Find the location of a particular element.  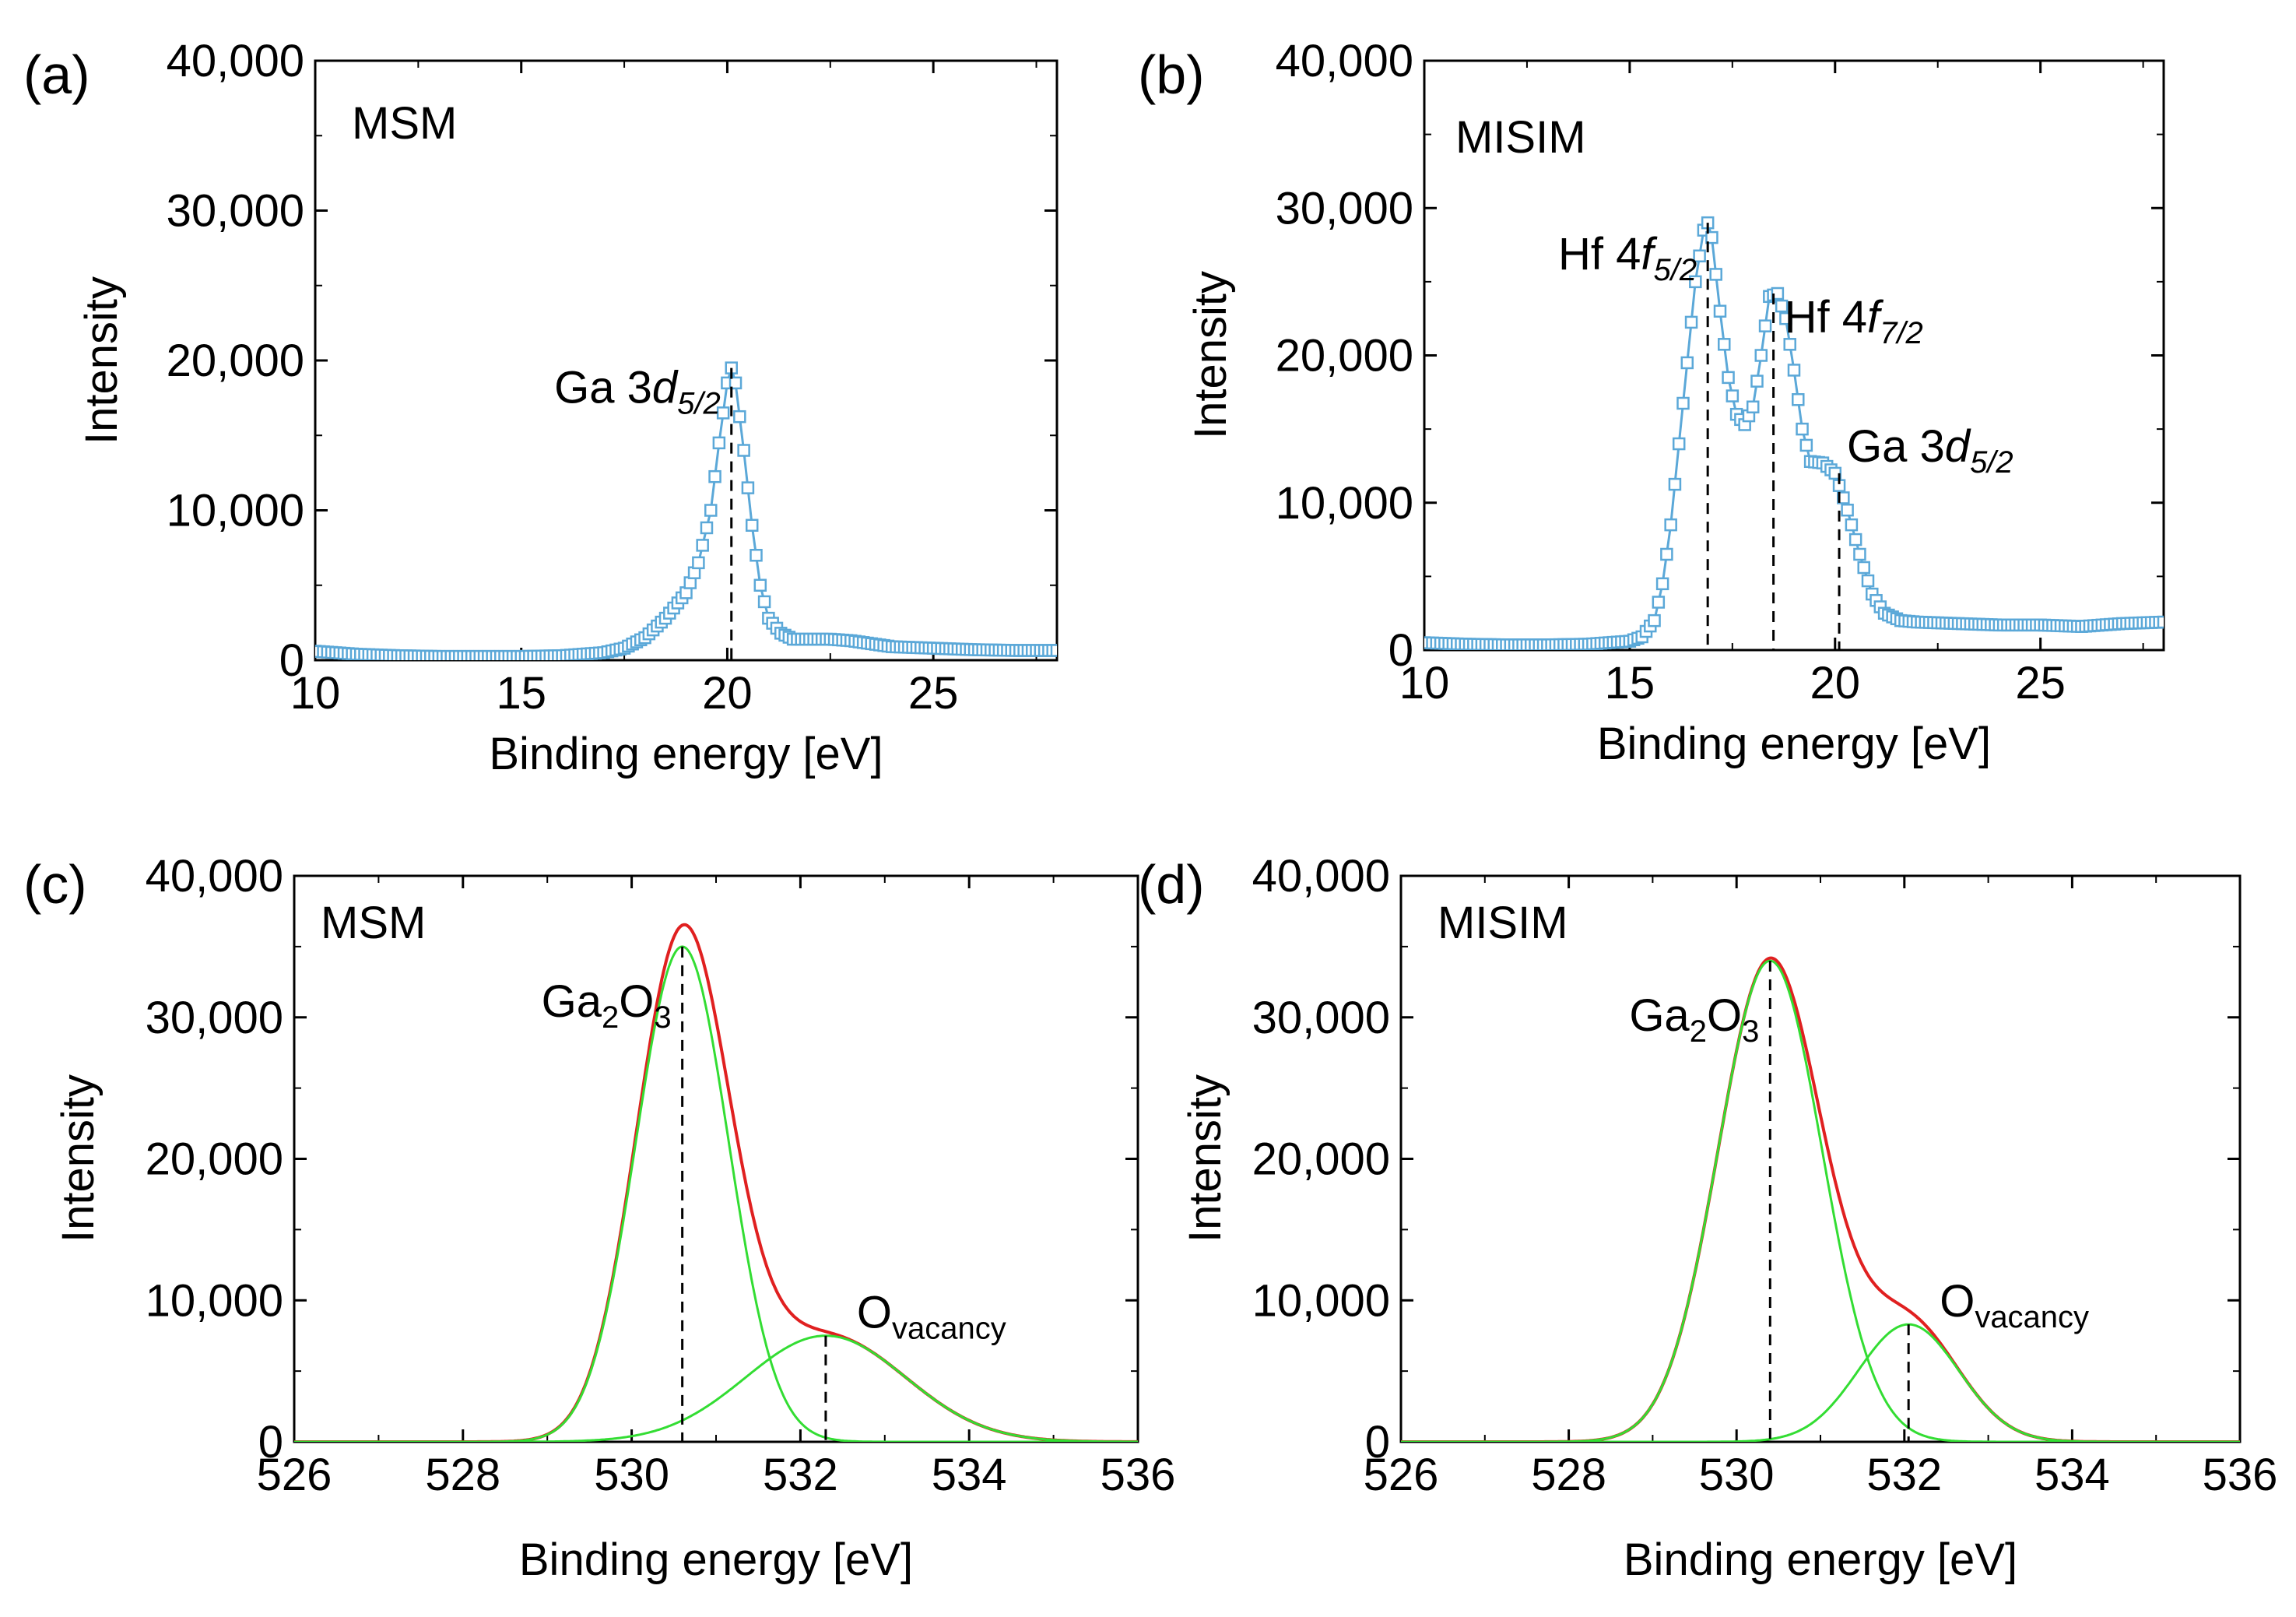

peak-label: Hf 4f7/2 is located at coordinates (1854, 321).